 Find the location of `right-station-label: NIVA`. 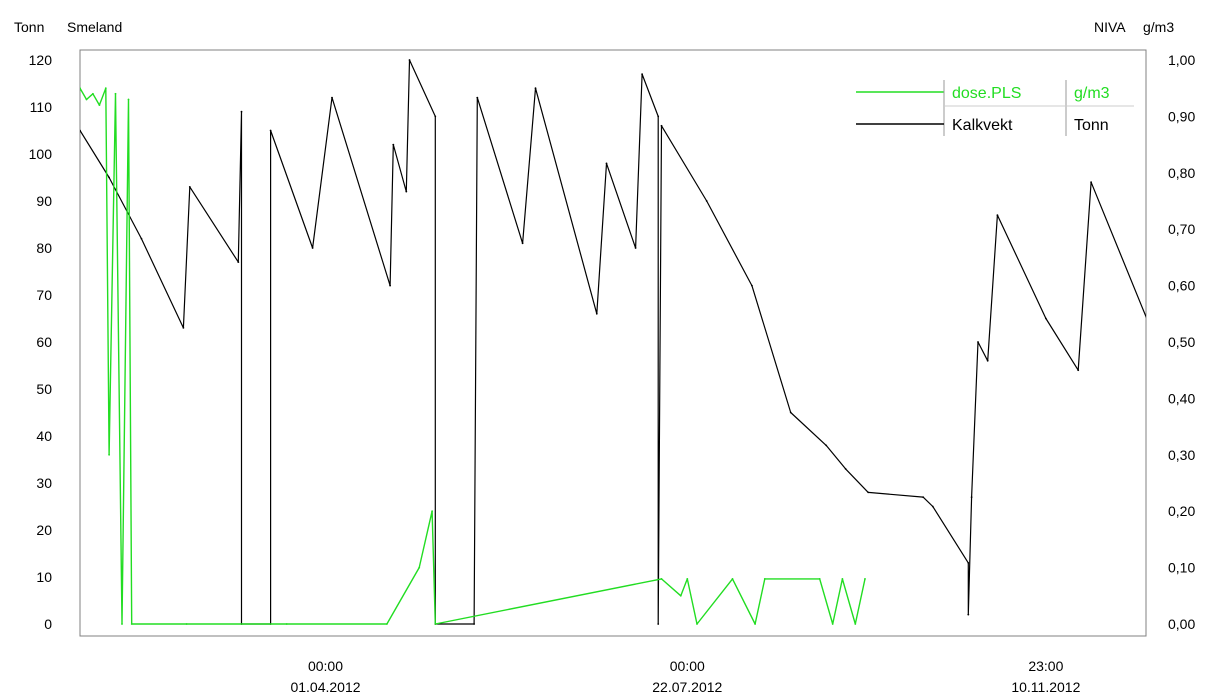

right-station-label: NIVA is located at coordinates (1110, 27).